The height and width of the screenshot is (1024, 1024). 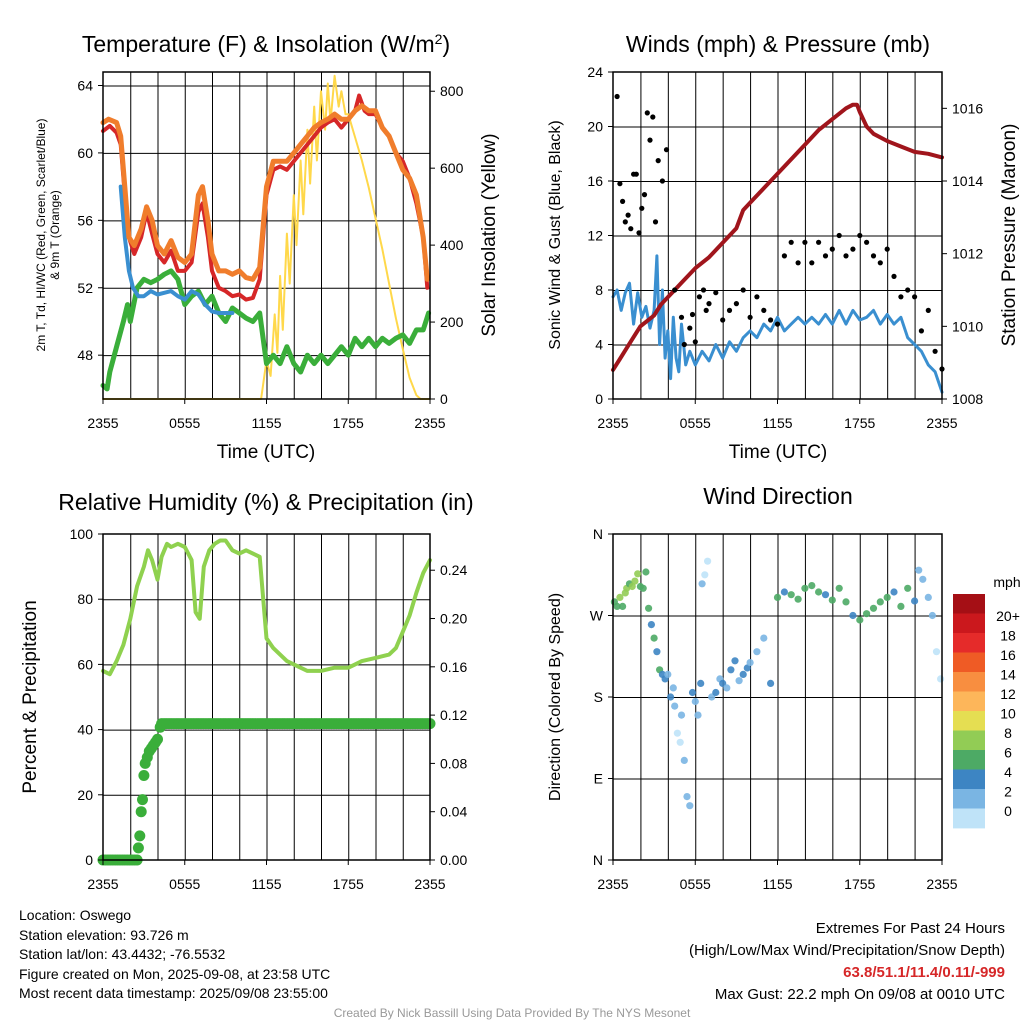 What do you see at coordinates (85, 85) in the screenshot?
I see `temp-ytick-left-label: 64` at bounding box center [85, 85].